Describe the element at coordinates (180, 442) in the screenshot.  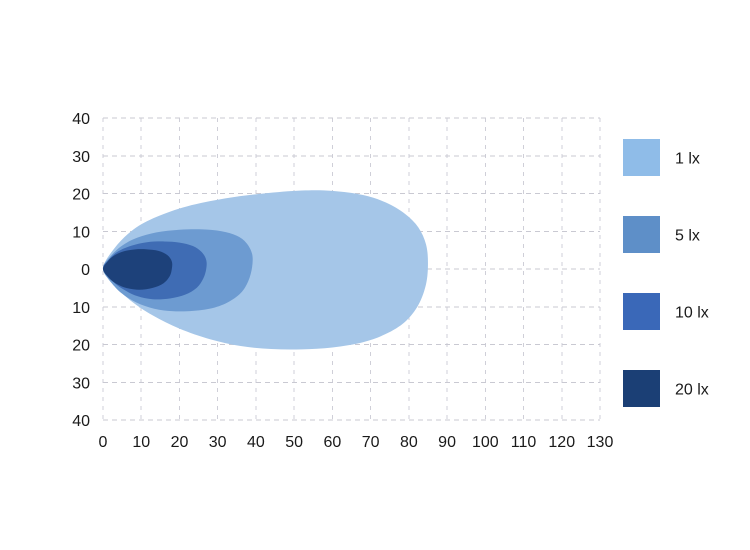
I see `x-tick-label: 20` at that location.